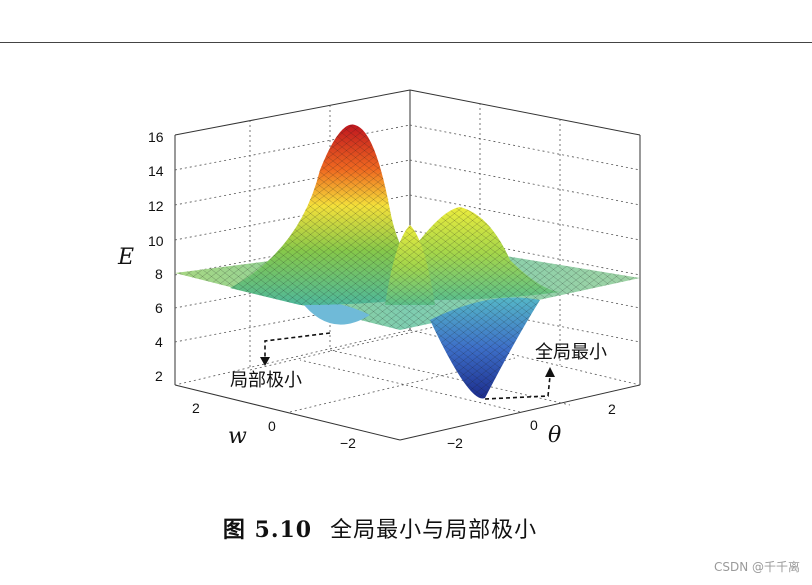 Image resolution: width=812 pixels, height=585 pixels. I want to click on z-tick: 6, so click(159, 308).